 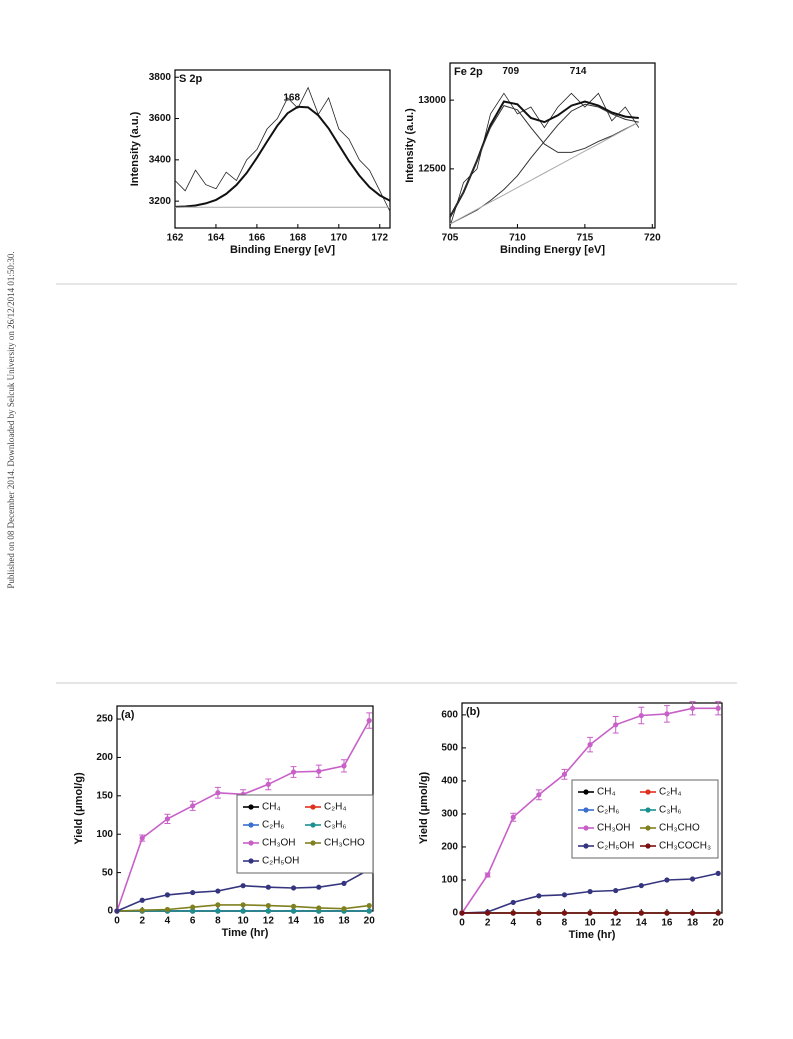 What do you see at coordinates (693, 923) in the screenshot?
I see `x-tick-label: 18` at bounding box center [693, 923].